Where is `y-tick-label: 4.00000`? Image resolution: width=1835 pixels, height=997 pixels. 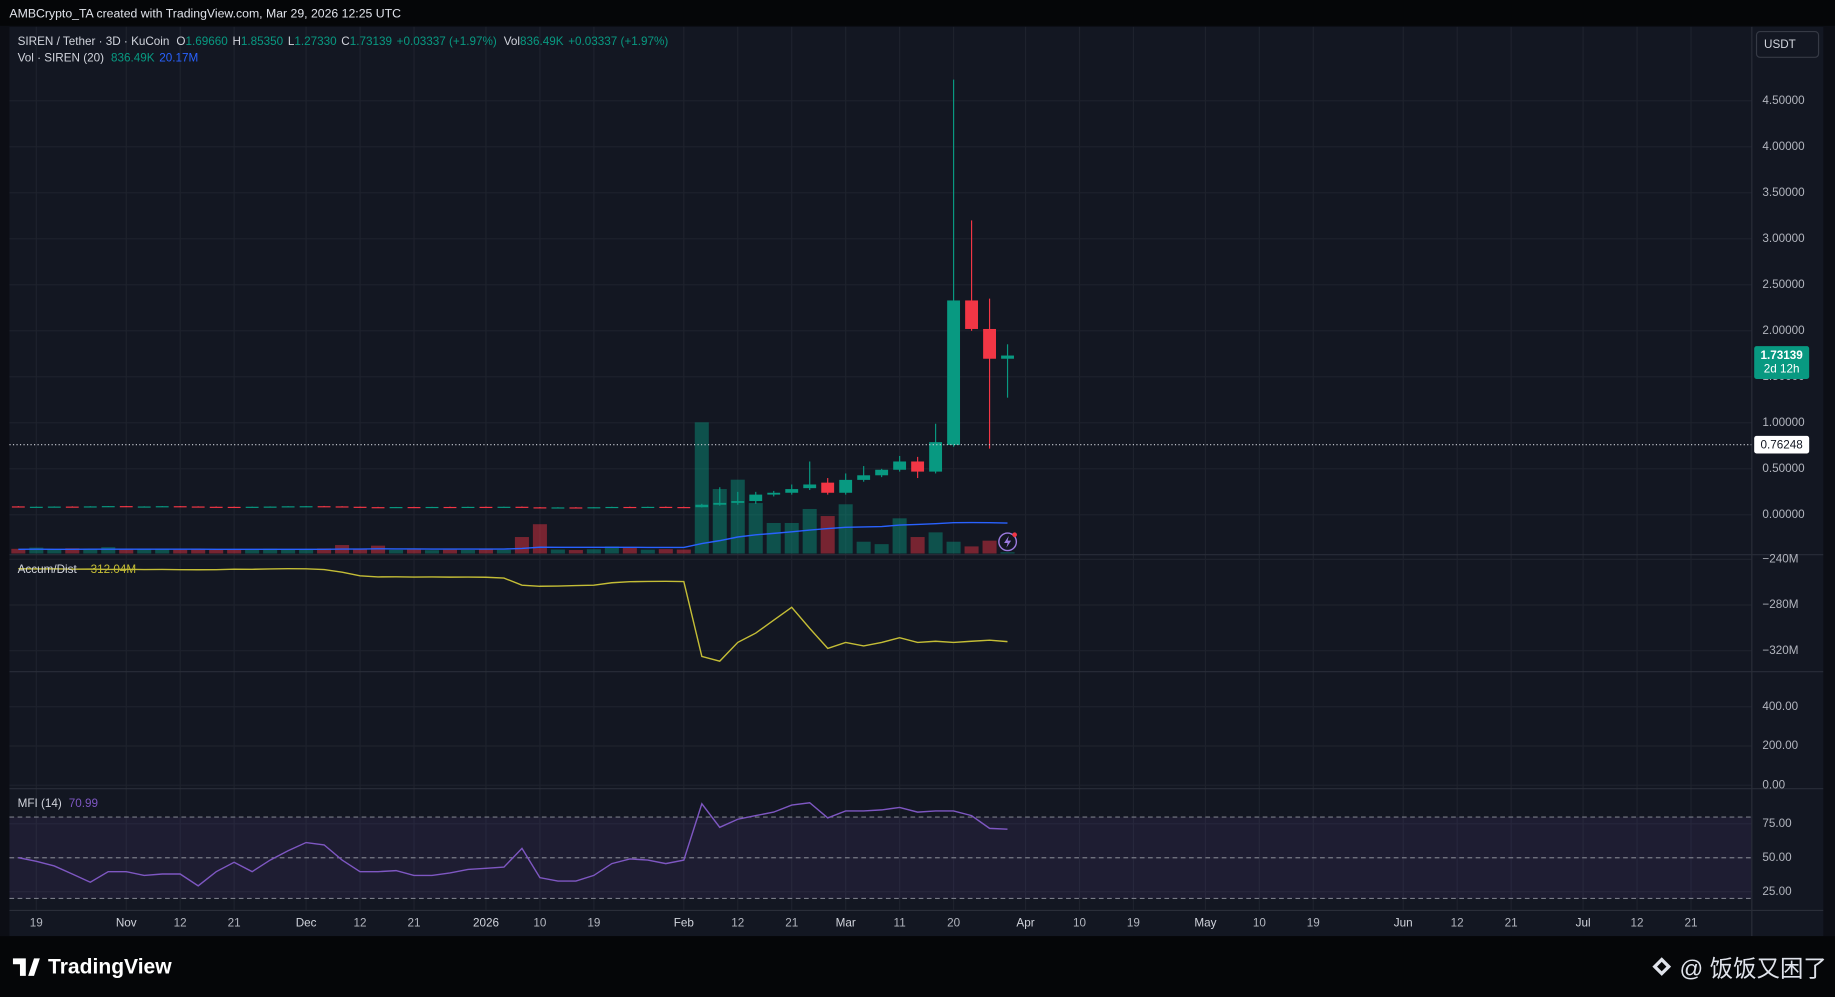
y-tick-label: 4.00000 is located at coordinates (1783, 146).